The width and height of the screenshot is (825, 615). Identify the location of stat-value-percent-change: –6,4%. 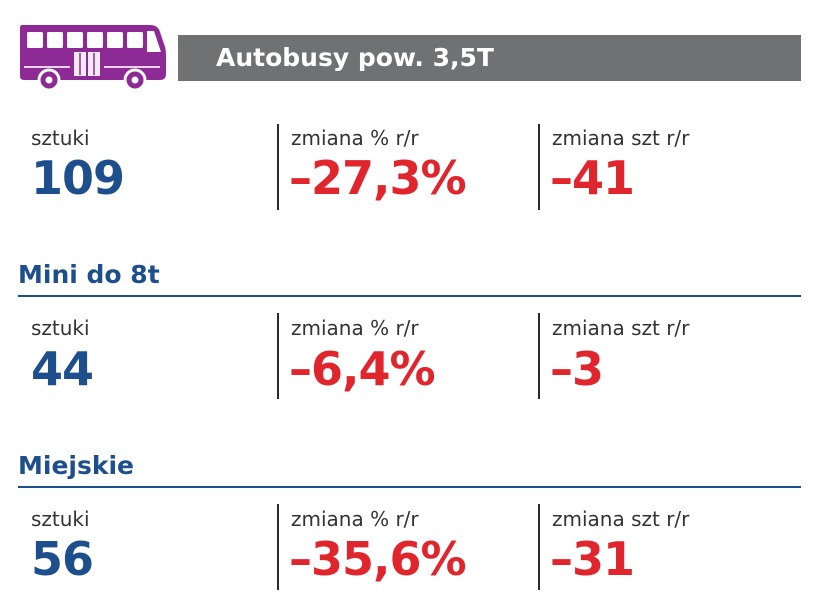
(362, 369).